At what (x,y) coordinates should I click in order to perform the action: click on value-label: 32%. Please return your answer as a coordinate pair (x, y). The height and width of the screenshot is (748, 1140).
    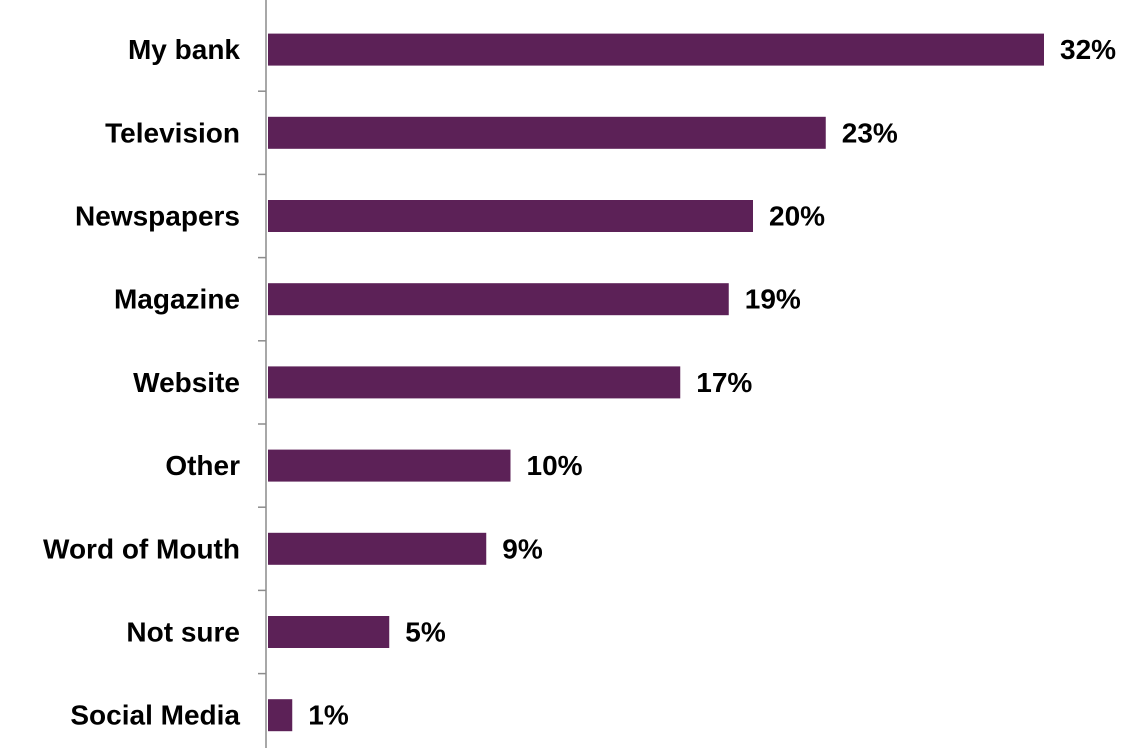
    Looking at the image, I should click on (1088, 49).